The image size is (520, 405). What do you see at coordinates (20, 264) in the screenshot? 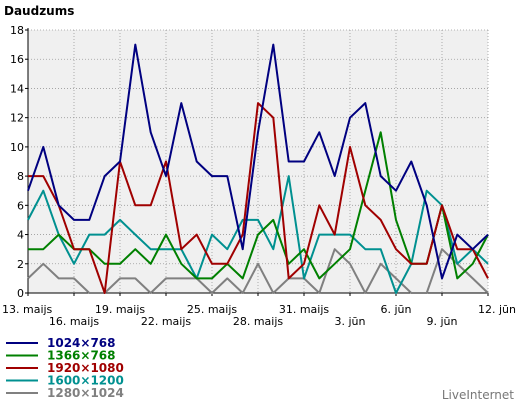
I see `y-tick-label: 2` at bounding box center [20, 264].